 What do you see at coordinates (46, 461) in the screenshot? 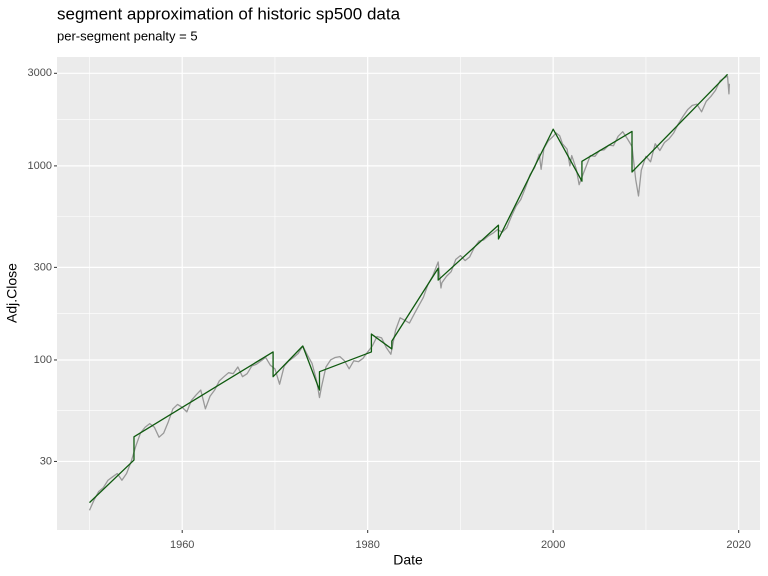
I see `y-tick-label: 30` at bounding box center [46, 461].